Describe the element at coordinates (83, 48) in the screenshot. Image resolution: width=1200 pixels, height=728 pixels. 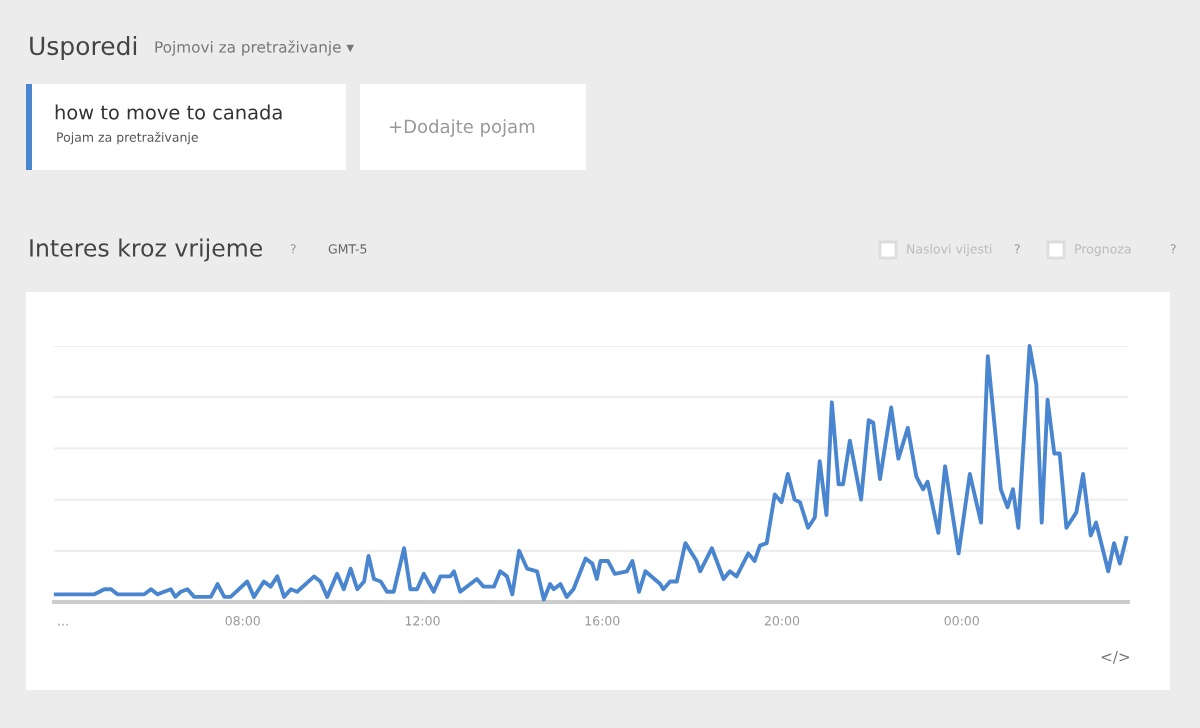
I see `text: Usporedi` at that location.